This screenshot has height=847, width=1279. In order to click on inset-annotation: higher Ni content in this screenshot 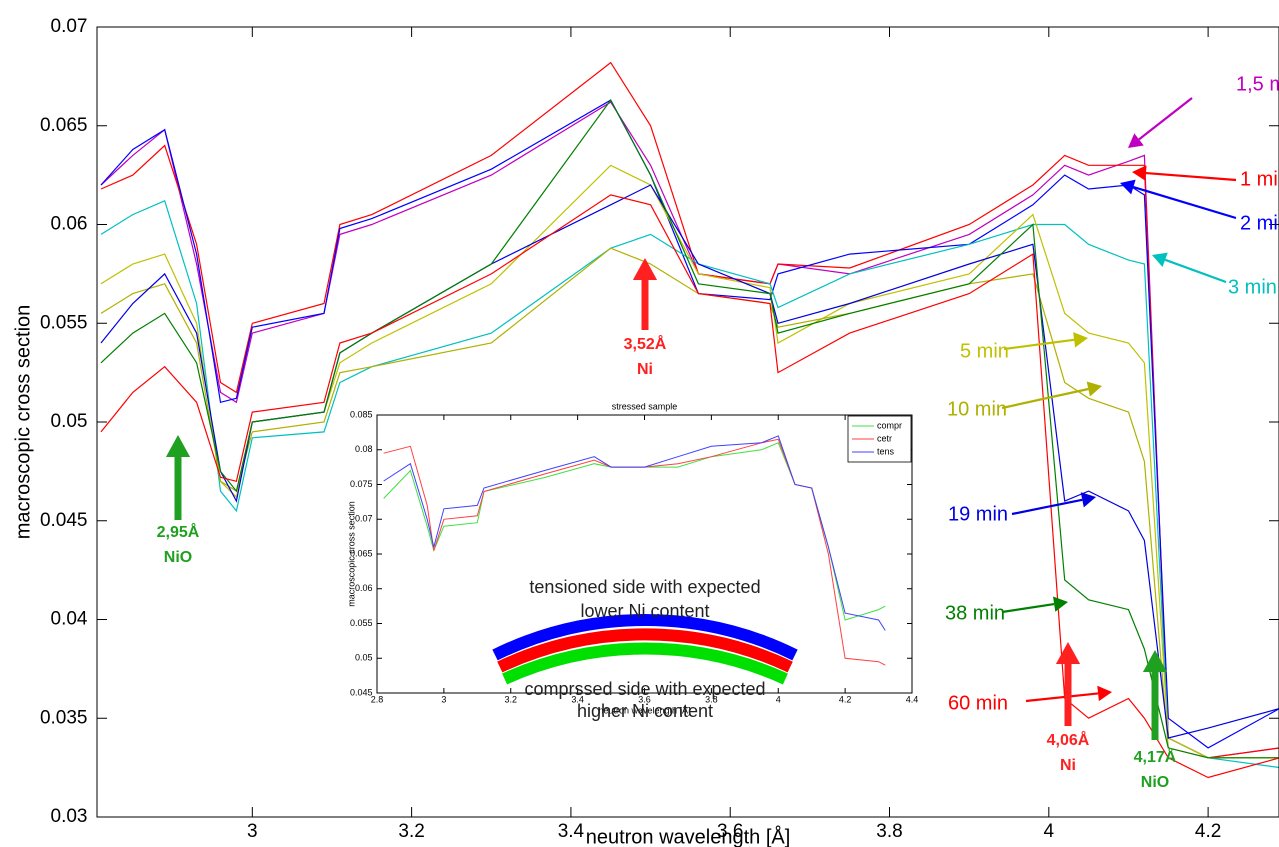, I will do `click(645, 711)`.